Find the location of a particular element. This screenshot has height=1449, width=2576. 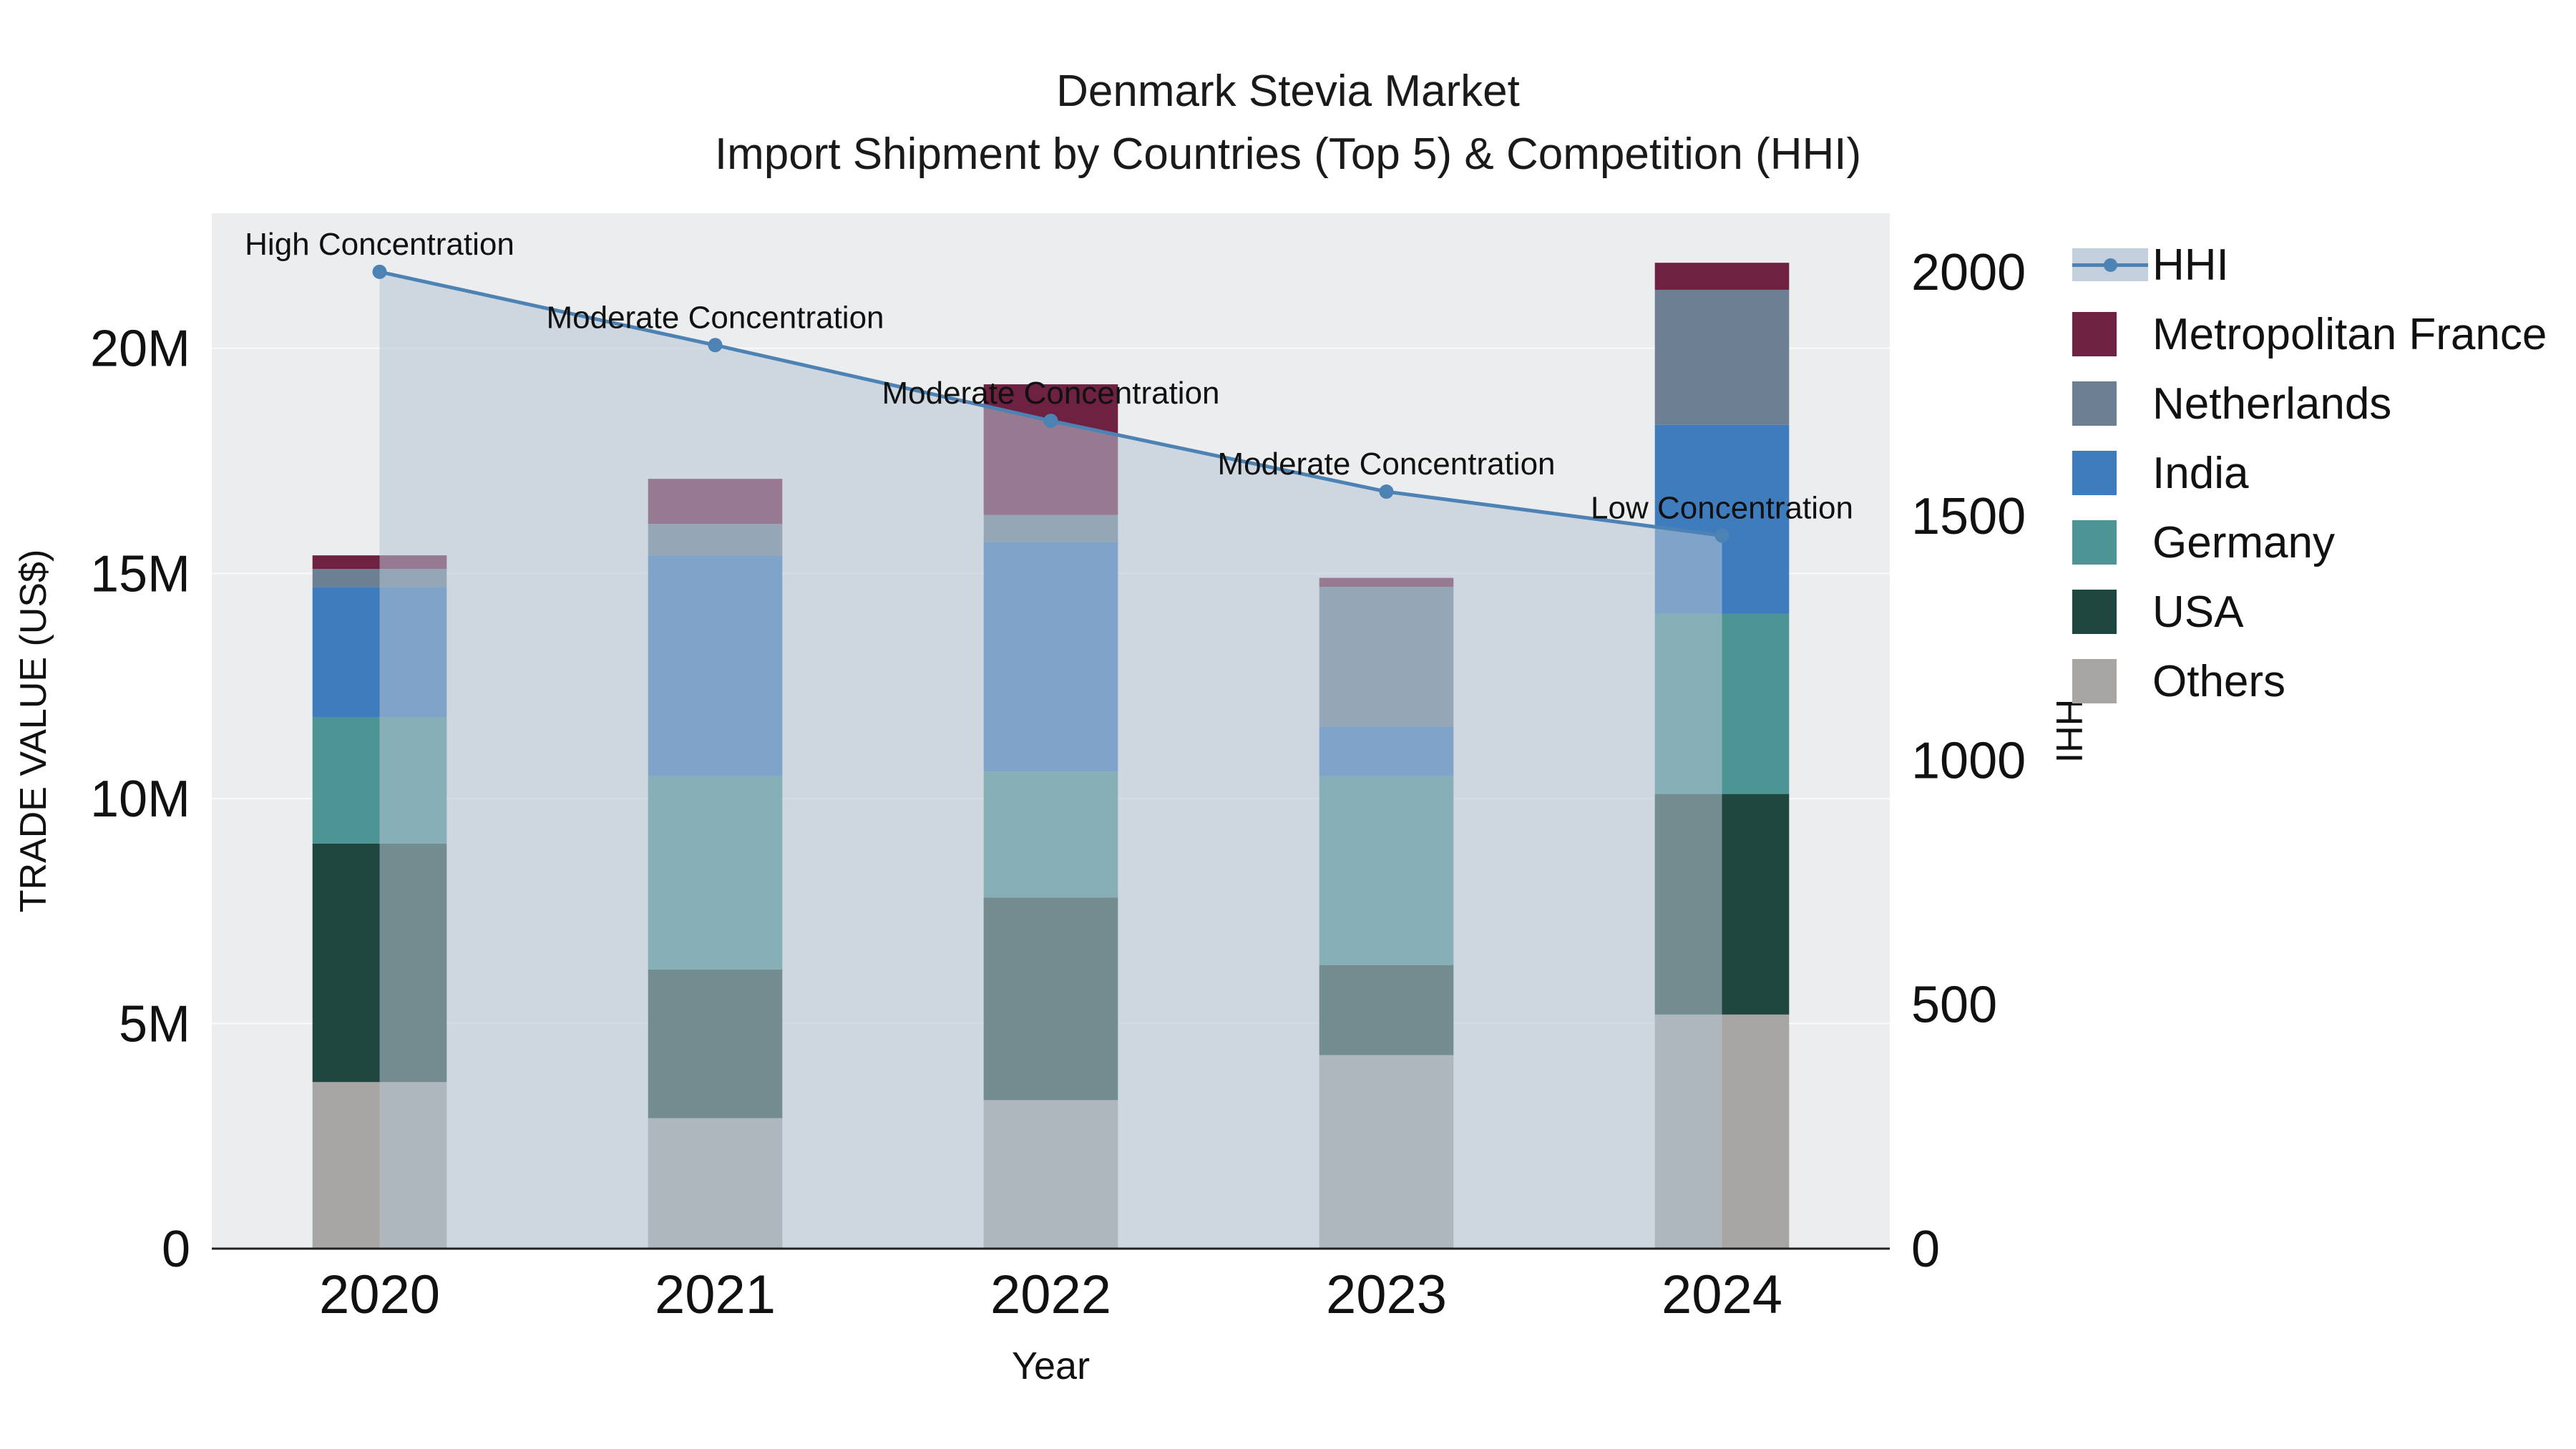

hhi-line-icon is located at coordinates (2110, 264).